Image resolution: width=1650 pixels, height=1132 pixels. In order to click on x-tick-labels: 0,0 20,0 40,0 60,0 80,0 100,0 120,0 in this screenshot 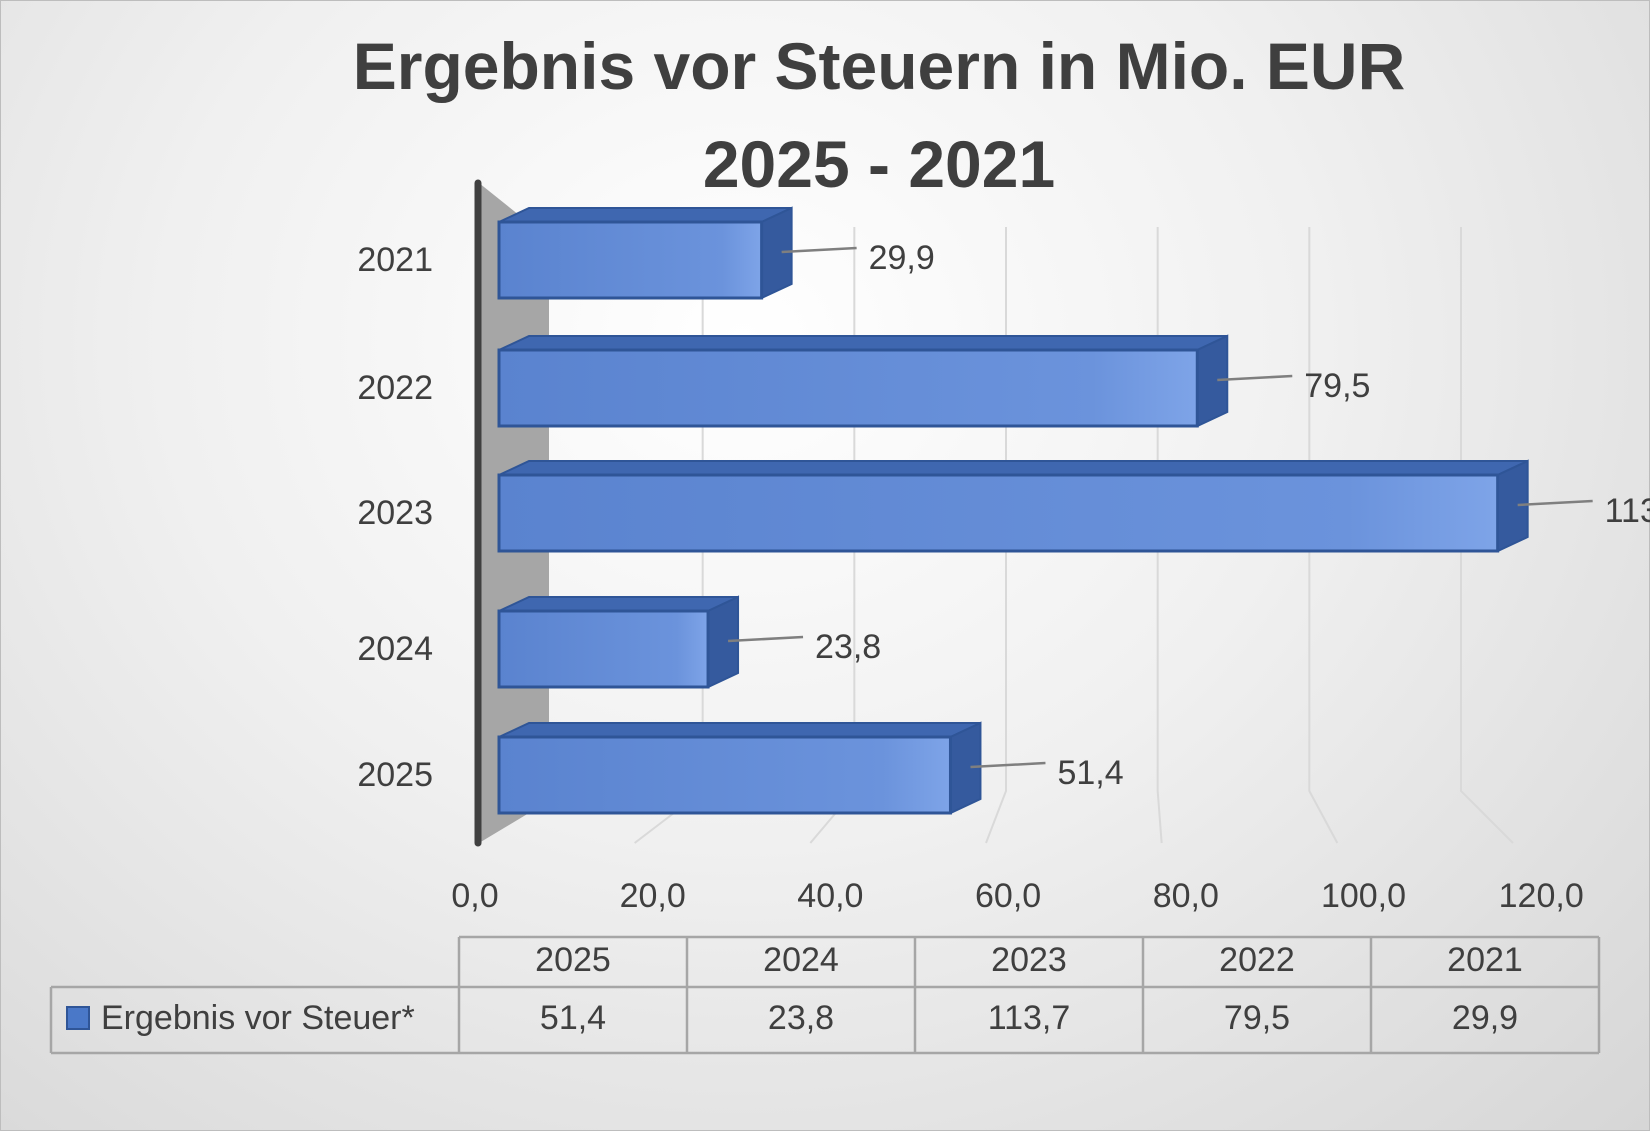, I will do `click(1017, 896)`.